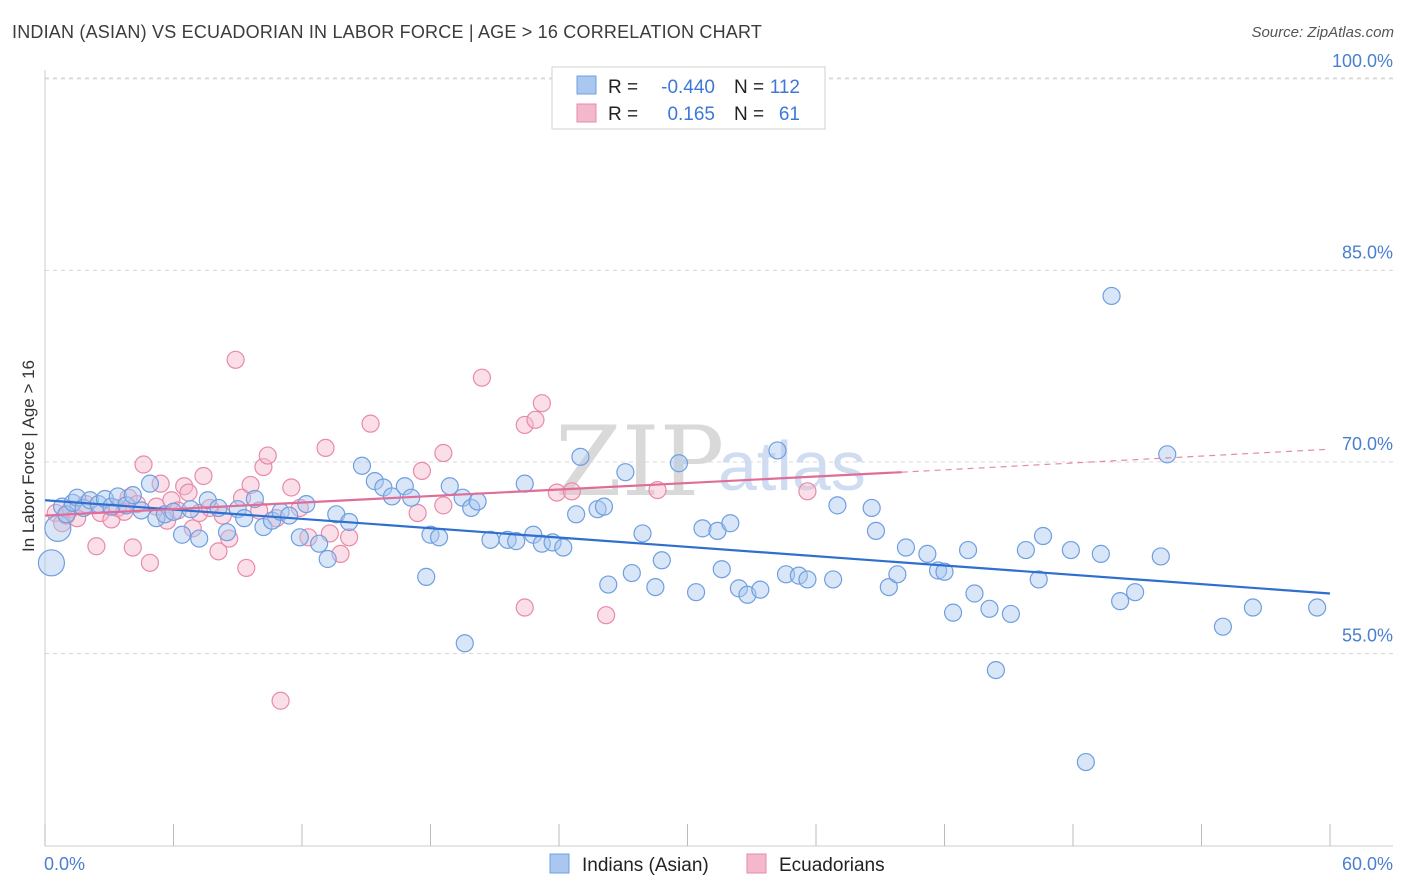 The image size is (1406, 892). Describe the element at coordinates (586, 113) in the screenshot. I see `legend-swatch-pink` at that location.